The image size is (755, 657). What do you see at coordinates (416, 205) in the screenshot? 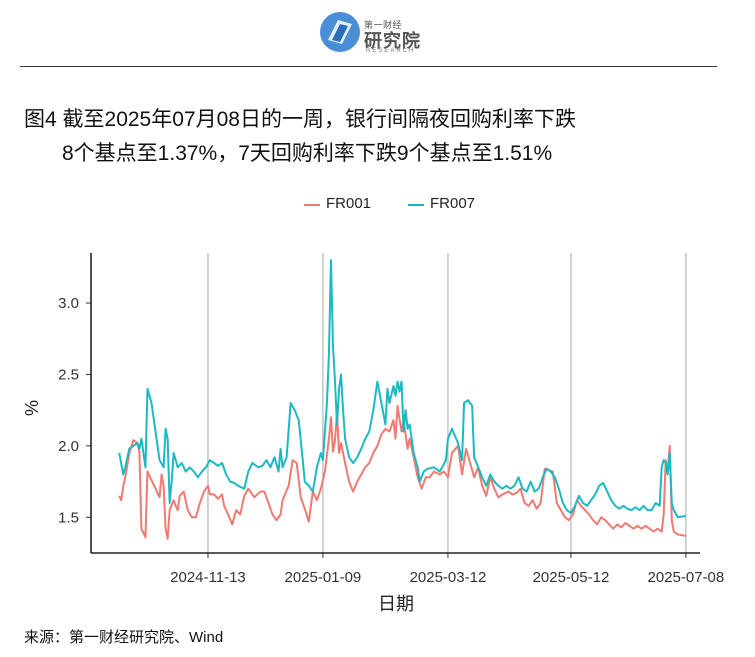
I see `legend-swatch-fr007` at bounding box center [416, 205].